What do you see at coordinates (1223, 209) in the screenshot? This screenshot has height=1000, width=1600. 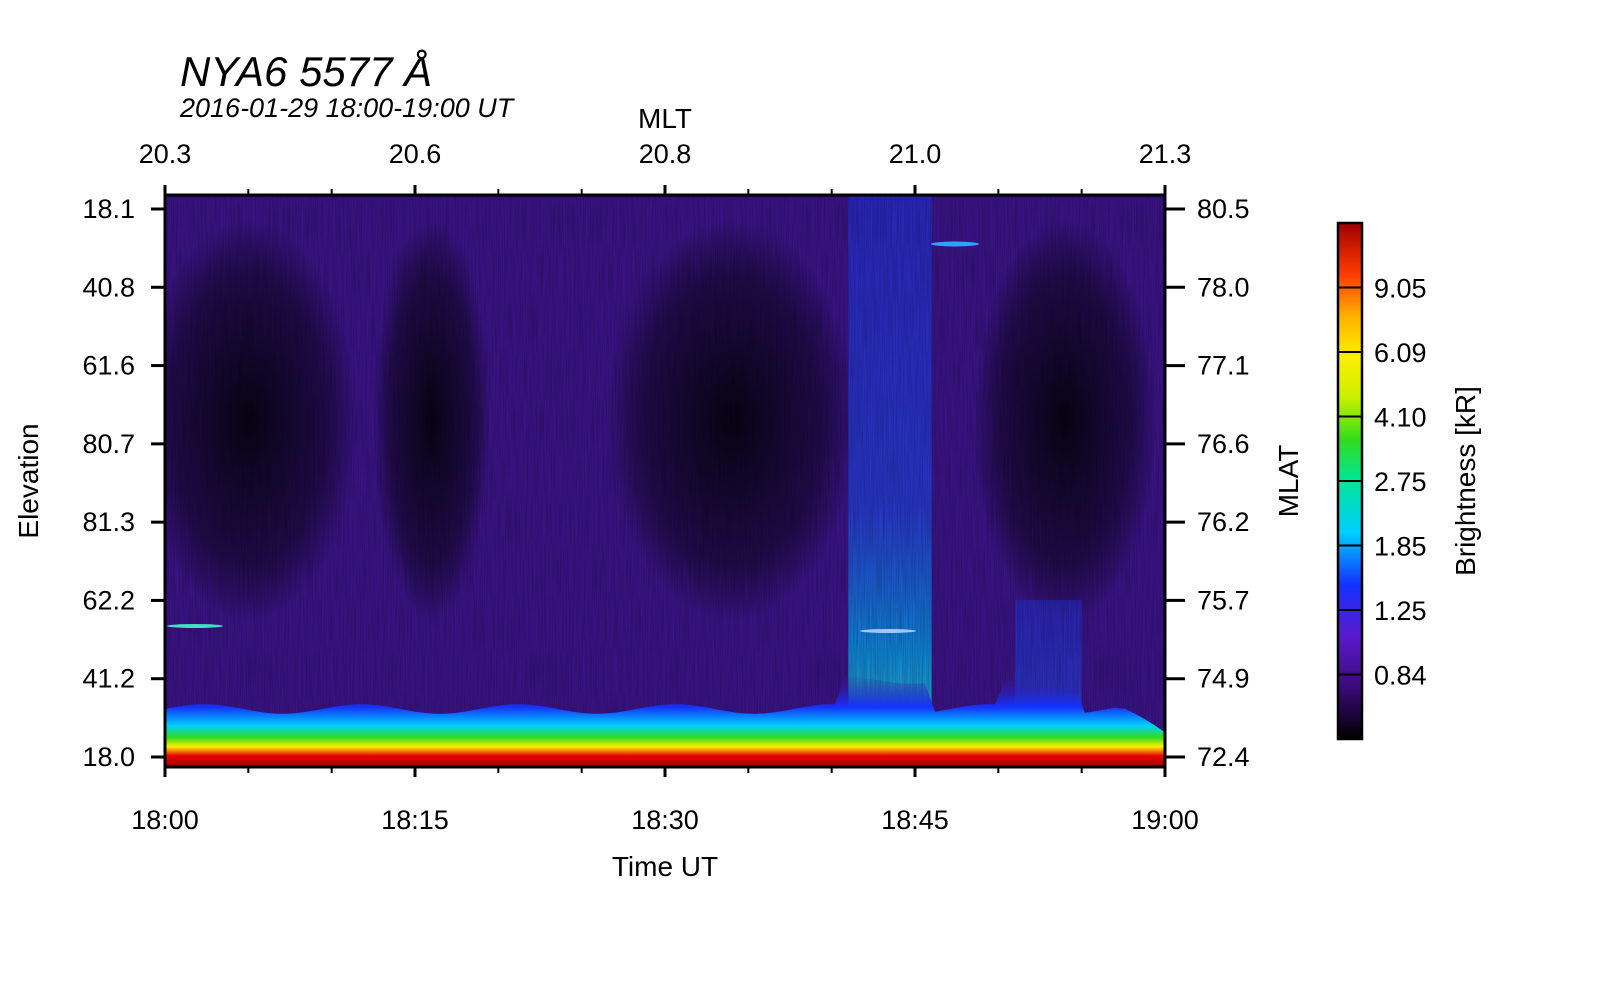 I see `right-tick-label: 80.5` at bounding box center [1223, 209].